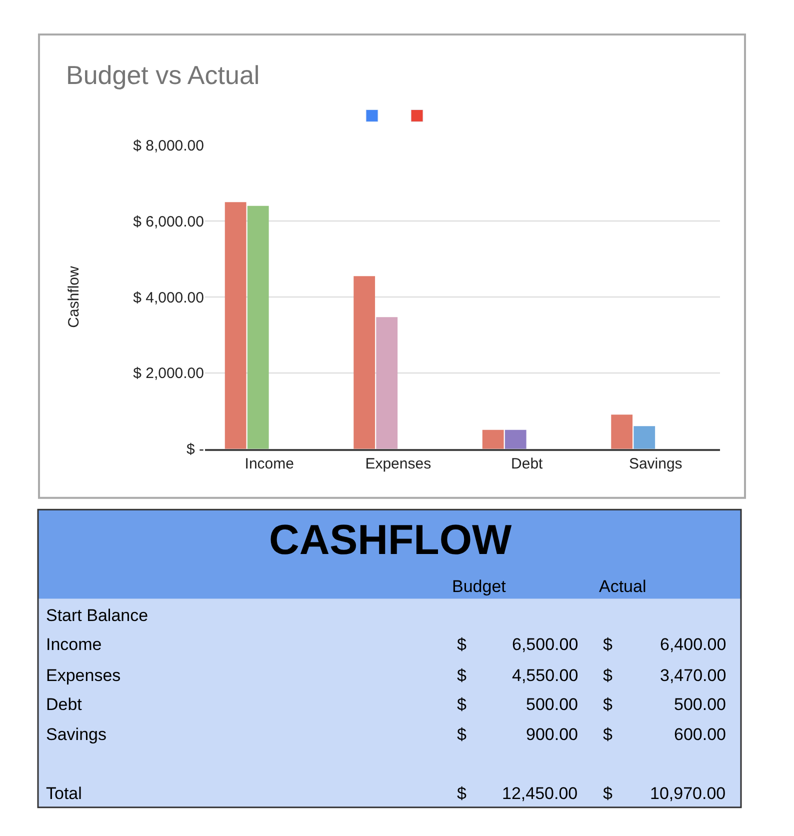  I want to click on y-tick-label: $ -, so click(195, 449).